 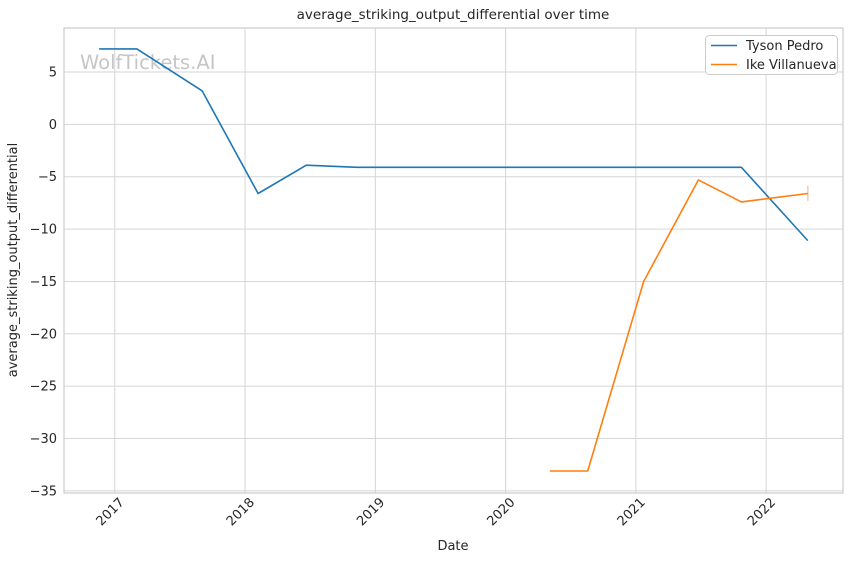 I want to click on legend: Tyson Pedro Ike Villanueva, so click(x=771, y=55).